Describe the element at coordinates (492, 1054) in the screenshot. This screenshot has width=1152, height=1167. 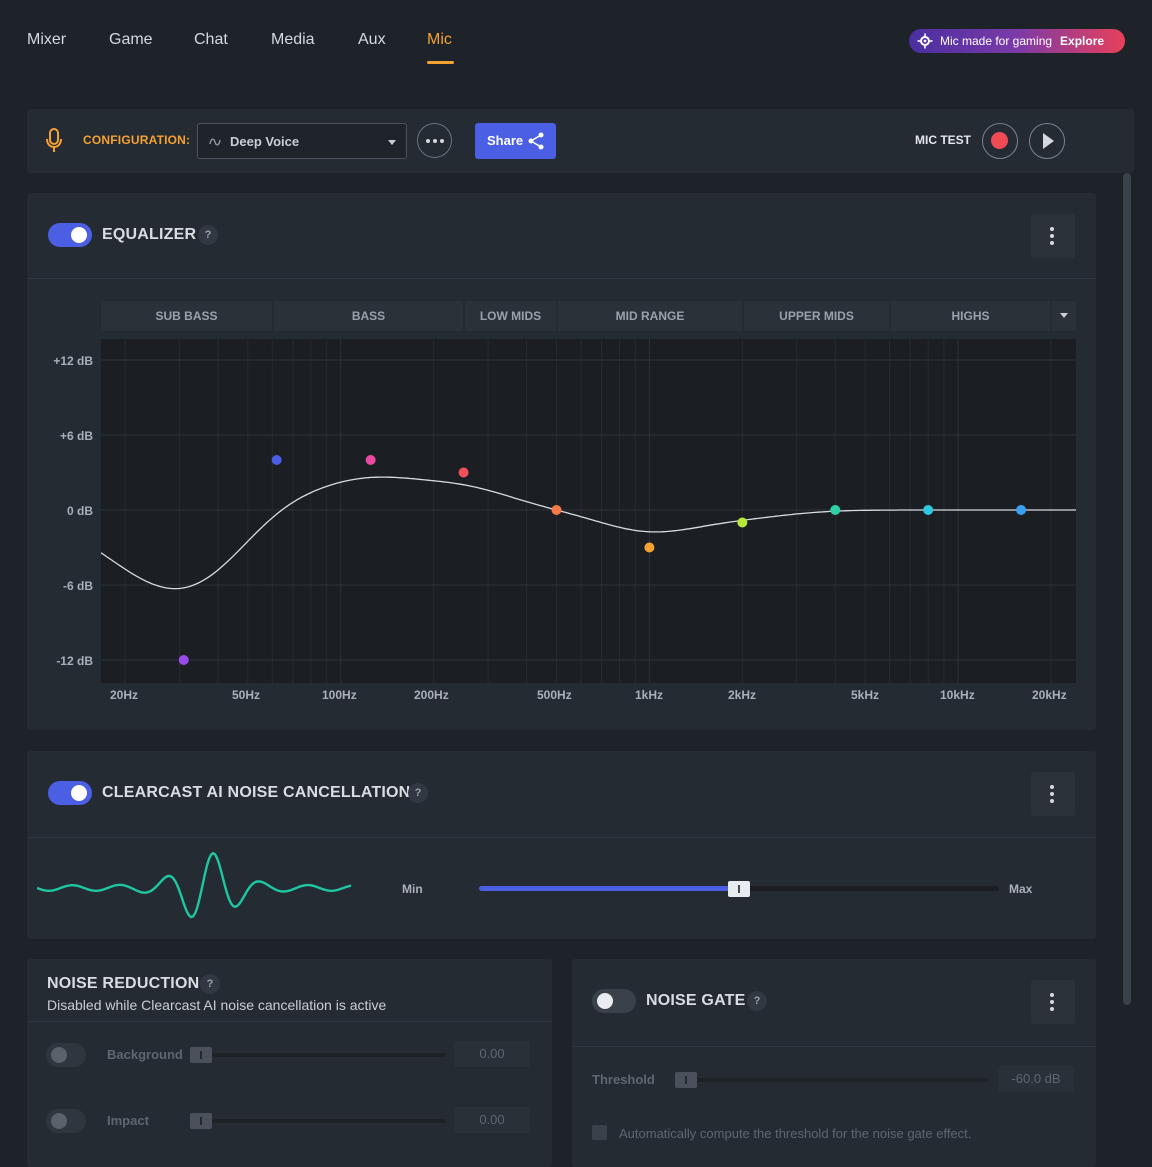
I see `background-value: 0.00` at that location.